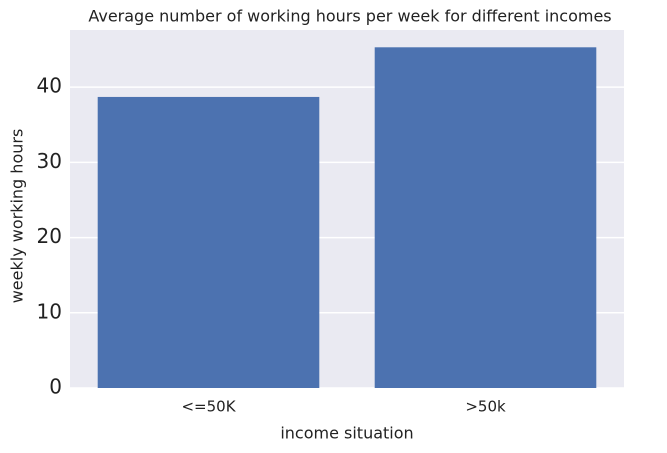 The width and height of the screenshot is (667, 453). I want to click on x-axis-label: income situation, so click(346, 433).